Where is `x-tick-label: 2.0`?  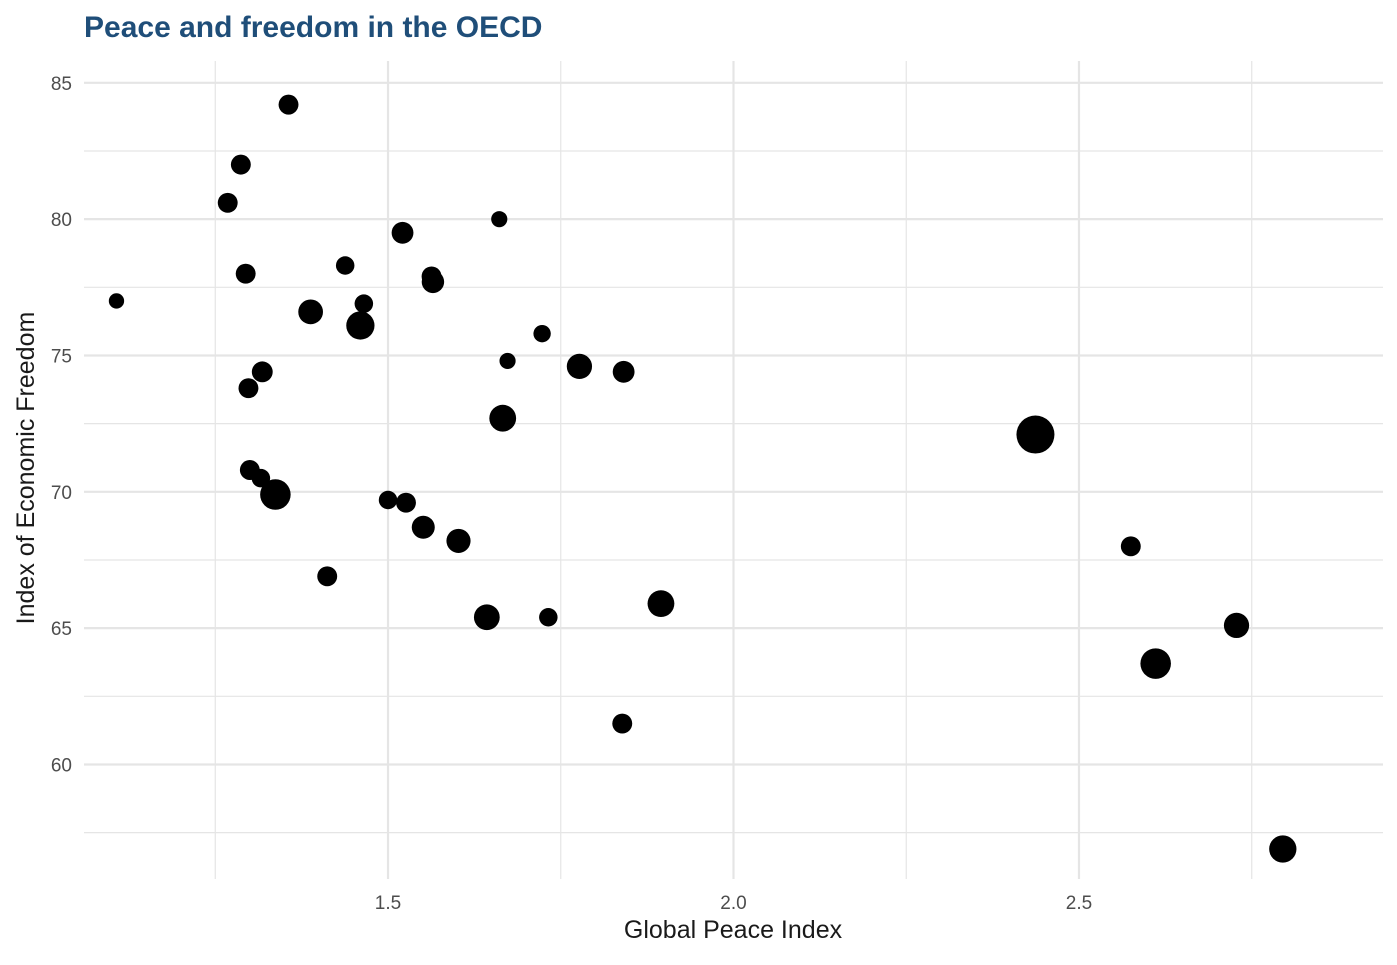 x-tick-label: 2.0 is located at coordinates (733, 903).